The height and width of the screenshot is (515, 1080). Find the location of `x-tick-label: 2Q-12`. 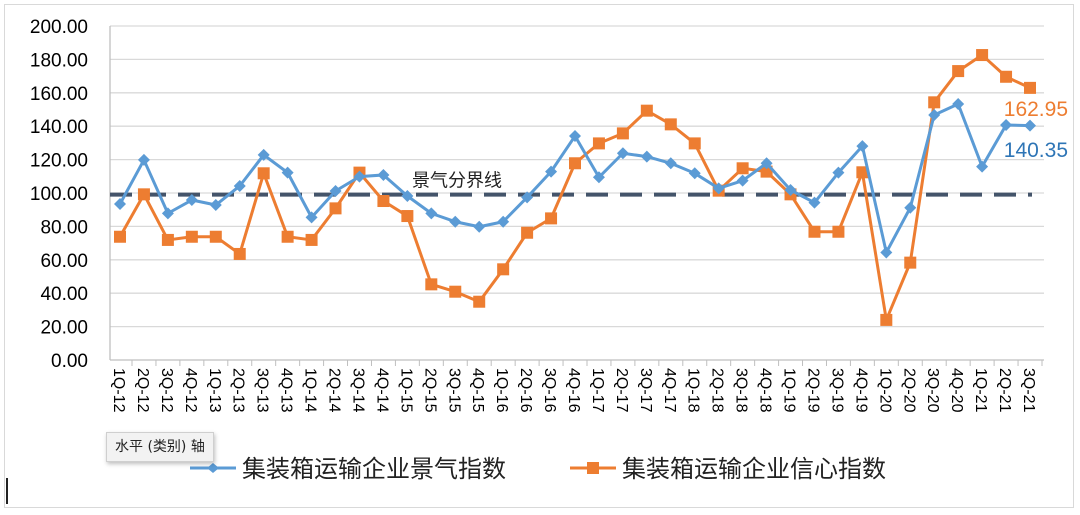

x-tick-label: 2Q-12 is located at coordinates (142, 390).